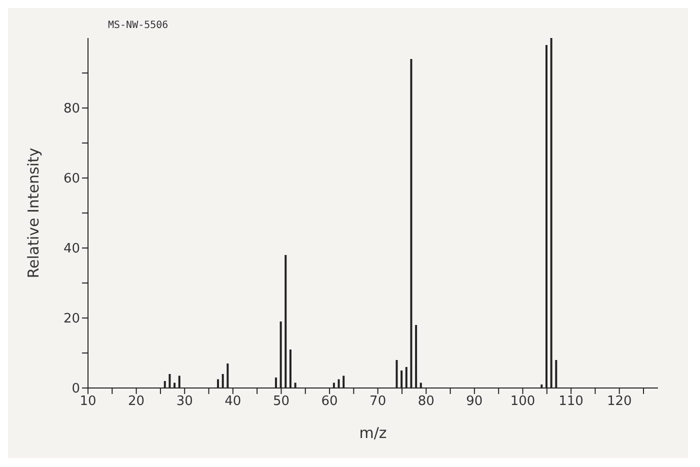 The height and width of the screenshot is (467, 700). I want to click on x-tick-label: 40, so click(233, 402).